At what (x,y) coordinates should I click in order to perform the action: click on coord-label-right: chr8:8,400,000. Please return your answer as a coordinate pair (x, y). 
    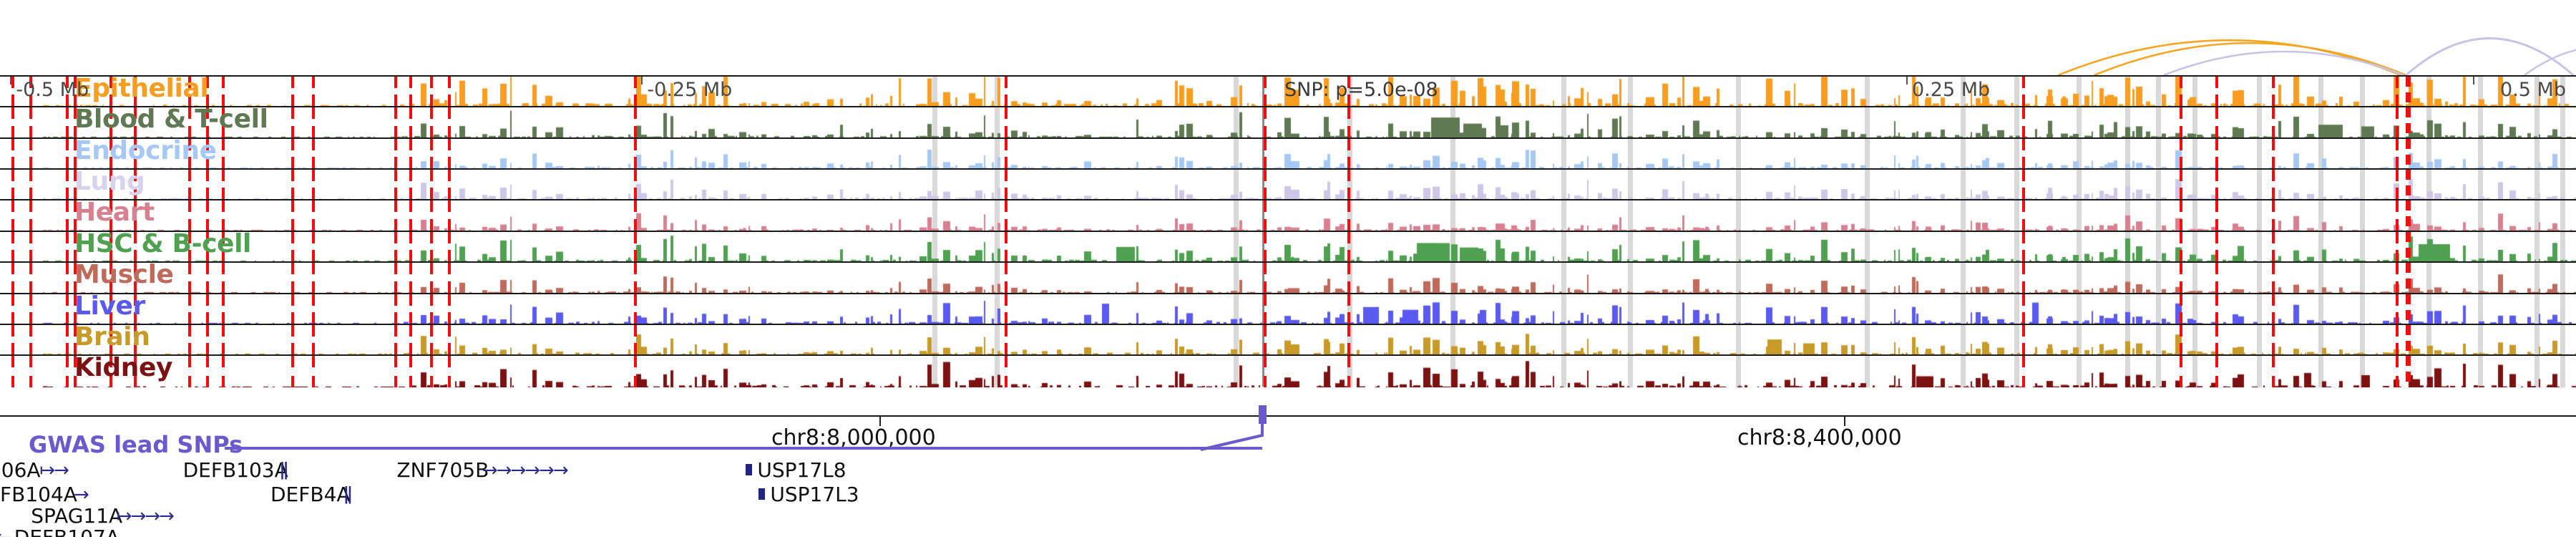
    Looking at the image, I should click on (1819, 437).